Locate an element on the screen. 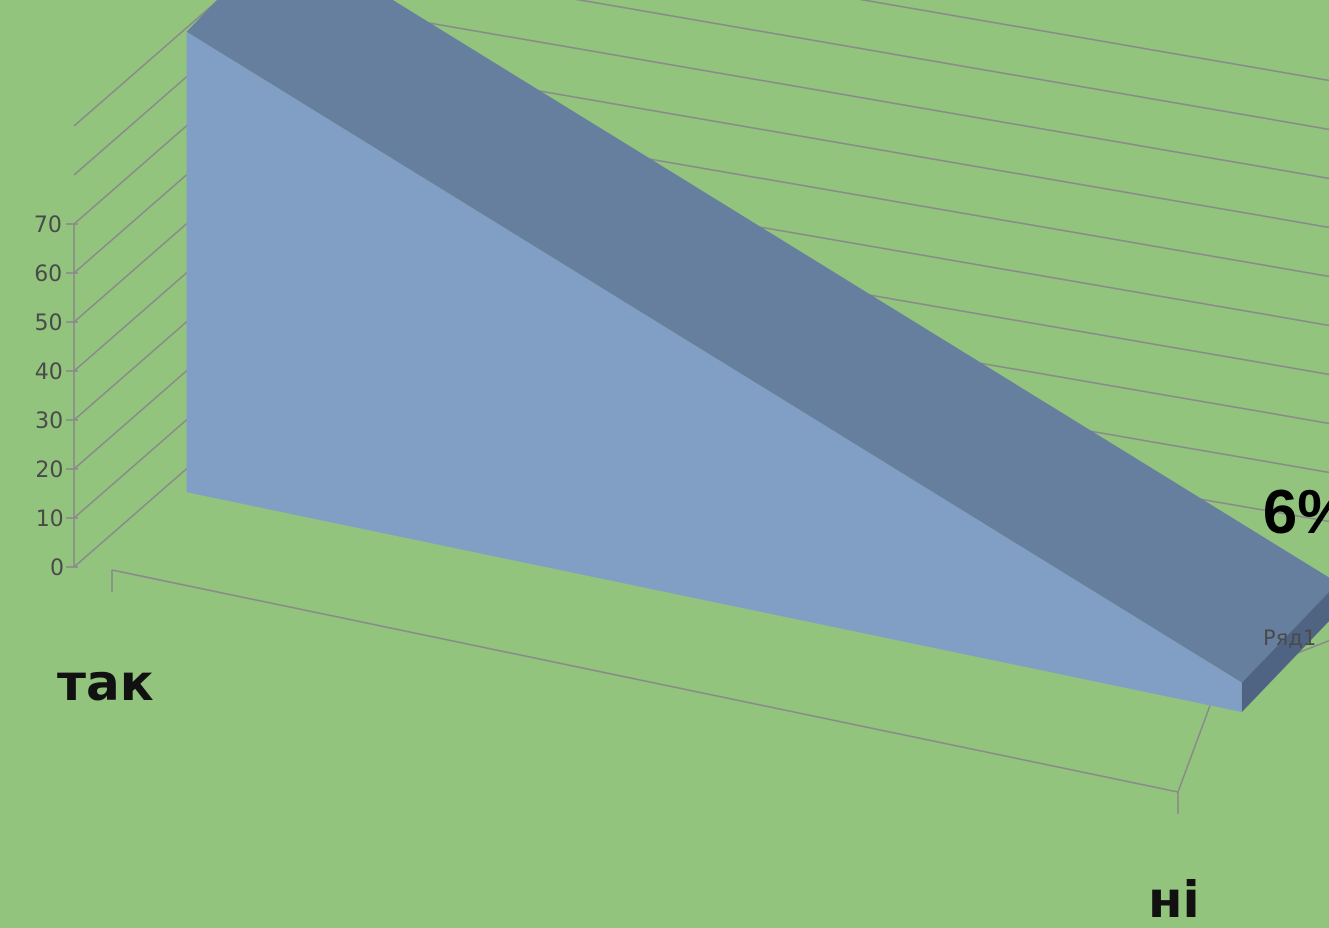 This screenshot has width=1329, height=928. data-label: 6% is located at coordinates (1296, 512).